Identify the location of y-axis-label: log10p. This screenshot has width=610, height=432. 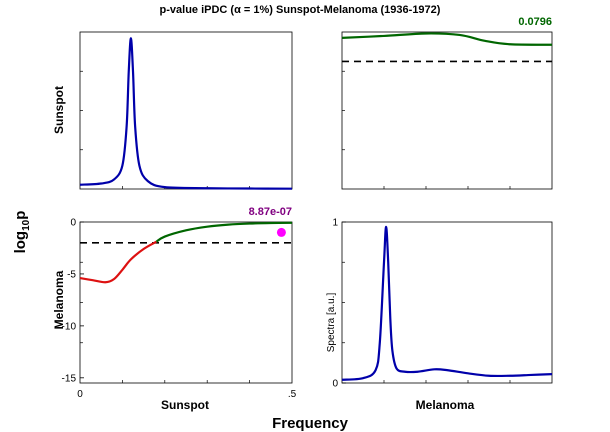
(22, 232).